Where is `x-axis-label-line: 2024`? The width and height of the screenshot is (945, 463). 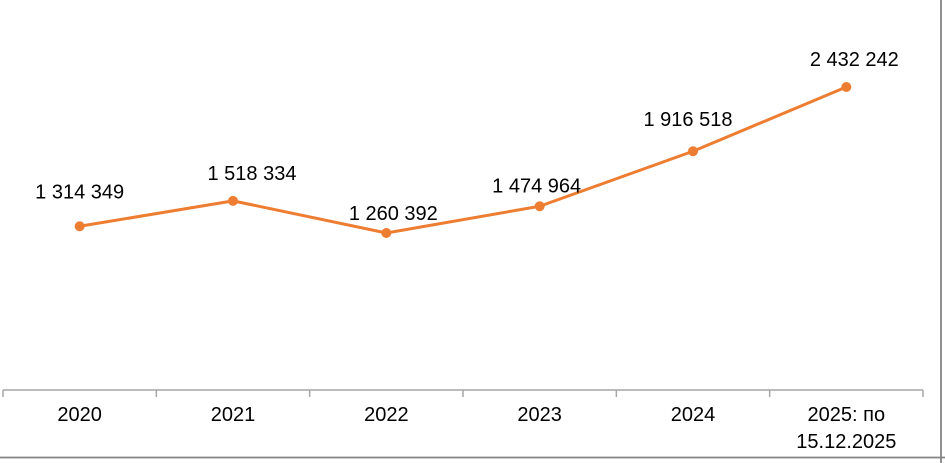 x-axis-label-line: 2024 is located at coordinates (693, 415).